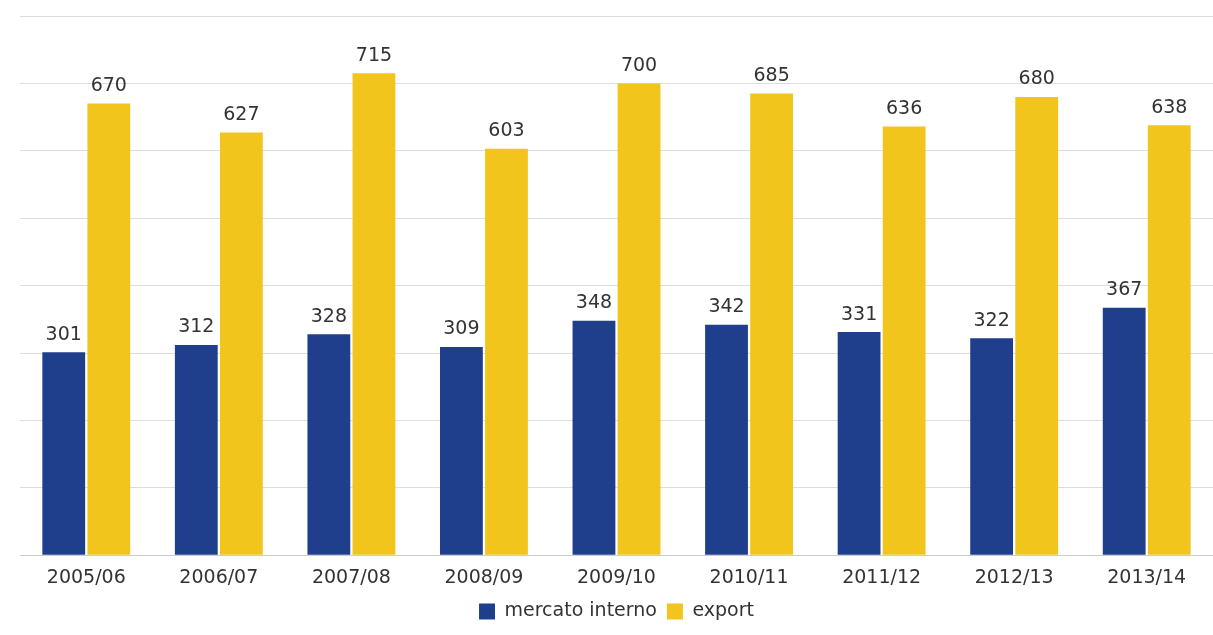  Describe the element at coordinates (882, 575) in the screenshot. I see `x-tick-label: 2011/12` at that location.